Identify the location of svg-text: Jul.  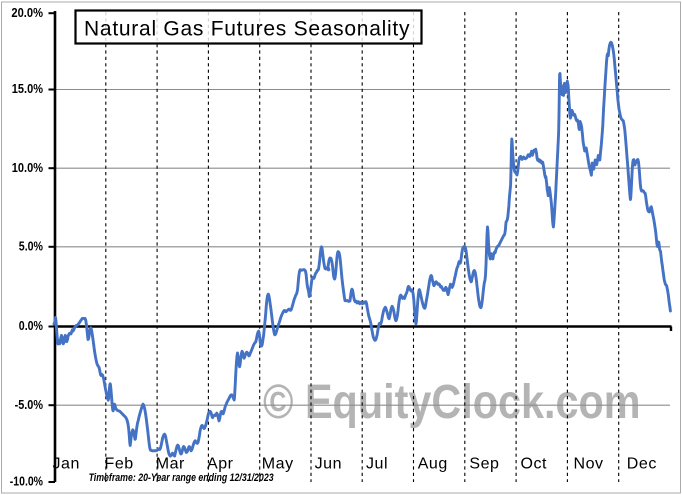
(377, 464).